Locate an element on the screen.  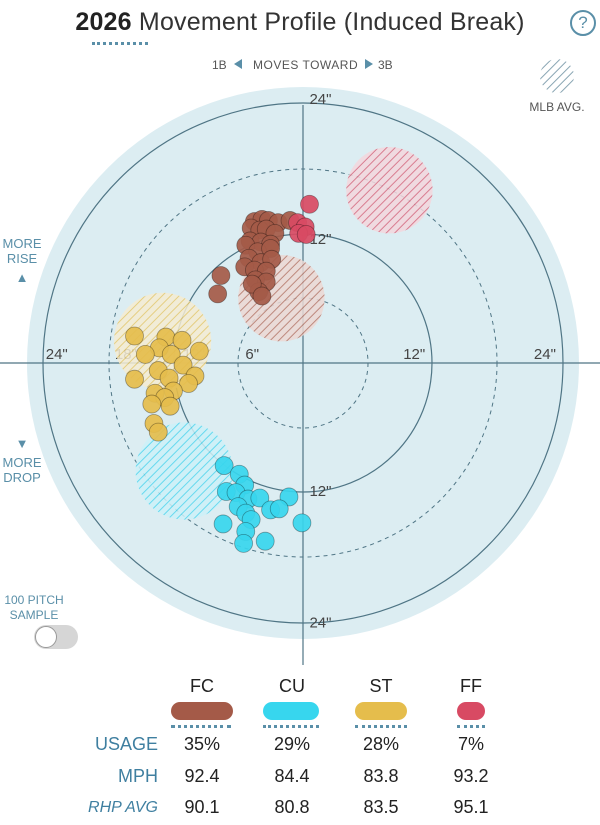
chart-title: 2026 Movement Profile (Induced Break) is located at coordinates (300, 22).